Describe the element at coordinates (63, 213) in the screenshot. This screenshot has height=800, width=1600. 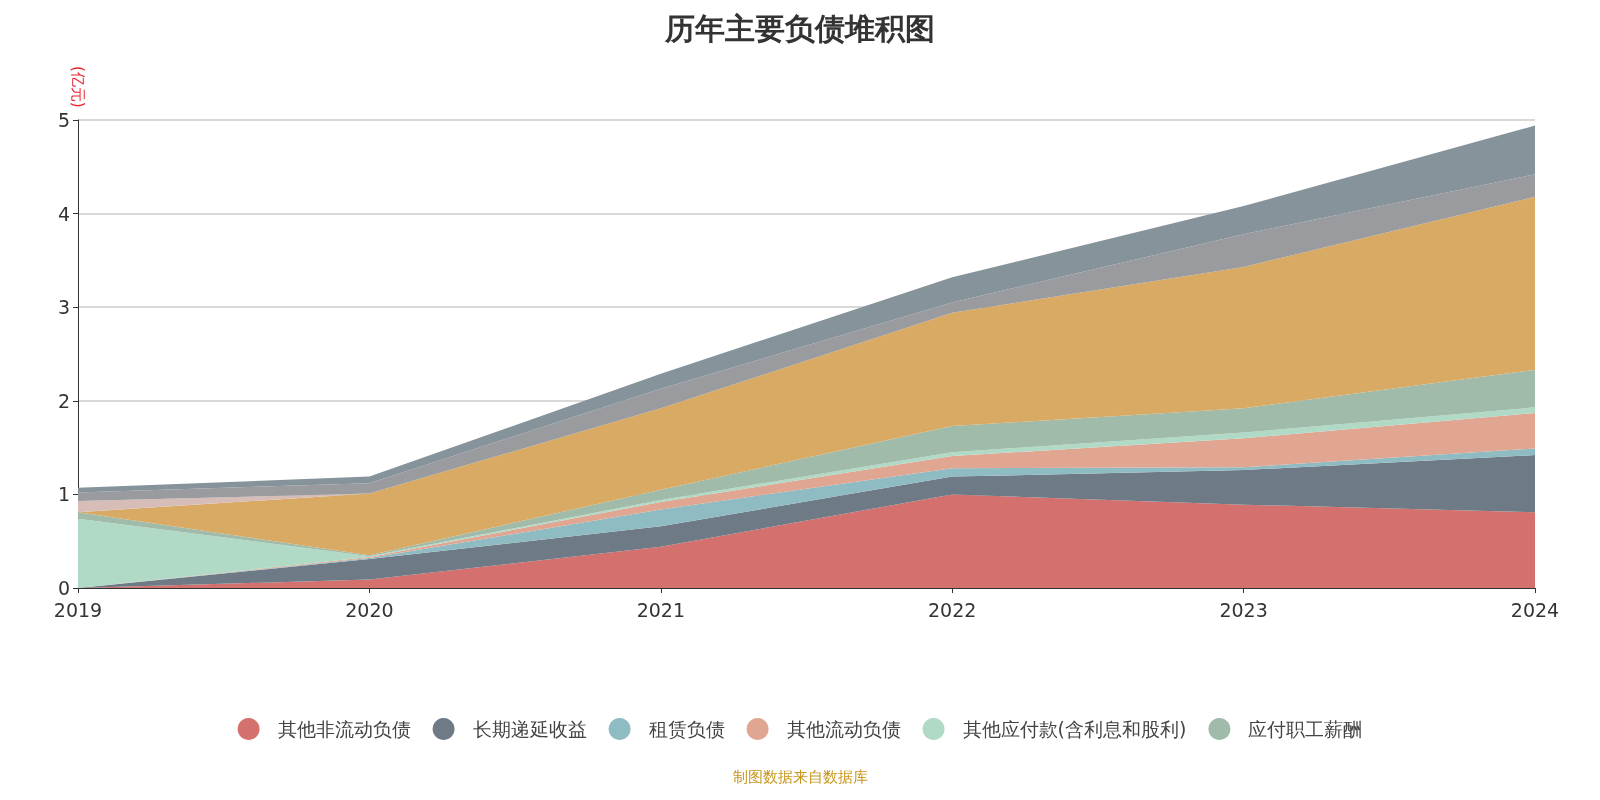
I see `y-tick-label: 4` at that location.